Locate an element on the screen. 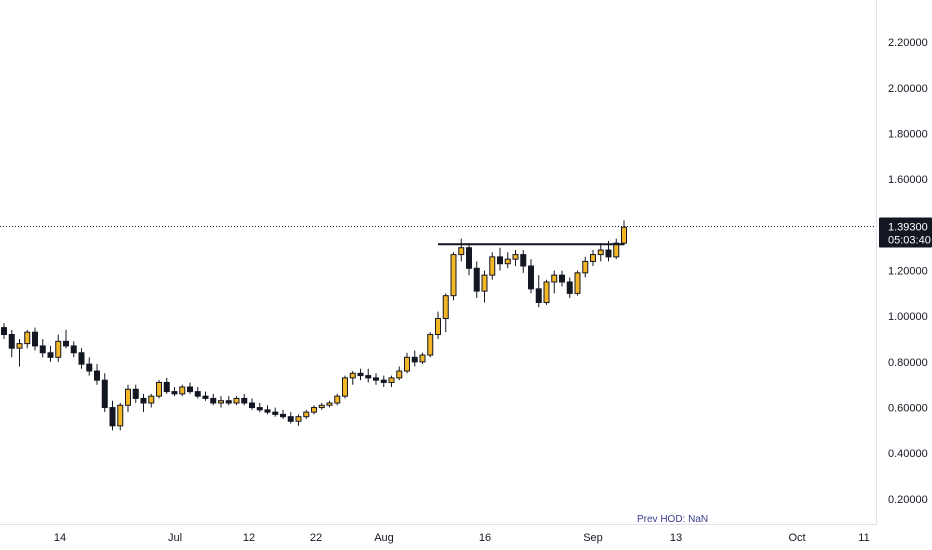 This screenshot has height=550, width=932. last-price-badge-box is located at coordinates (905, 232).